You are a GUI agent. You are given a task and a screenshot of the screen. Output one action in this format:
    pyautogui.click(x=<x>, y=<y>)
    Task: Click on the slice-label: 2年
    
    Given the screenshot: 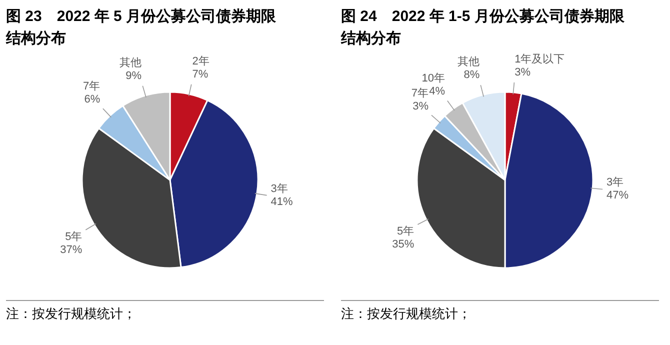 What is the action you would take?
    pyautogui.click(x=201, y=61)
    